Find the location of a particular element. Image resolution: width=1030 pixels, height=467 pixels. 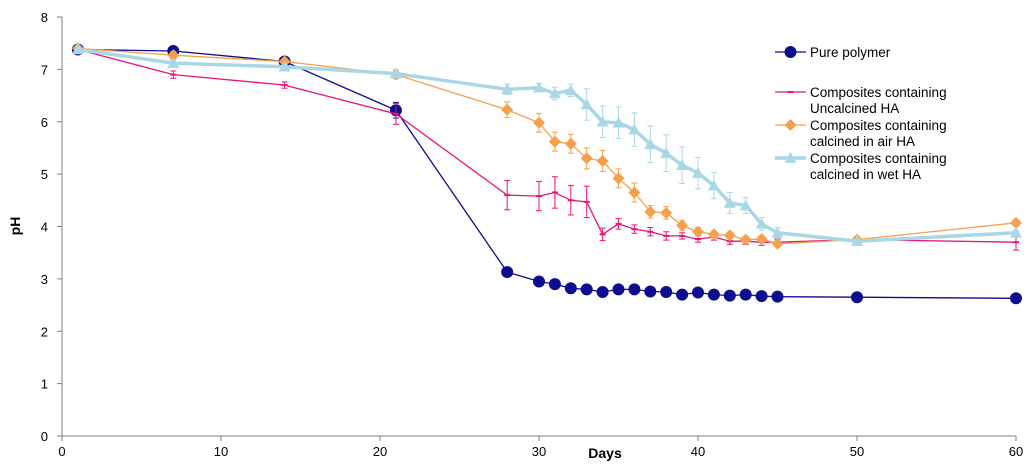

y-tick-label: 6 is located at coordinates (44, 122).